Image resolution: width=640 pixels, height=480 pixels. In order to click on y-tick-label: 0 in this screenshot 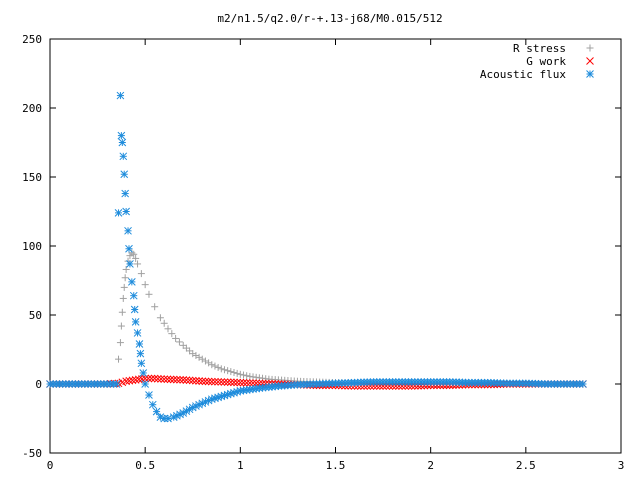, I will do `click(38, 384)`.